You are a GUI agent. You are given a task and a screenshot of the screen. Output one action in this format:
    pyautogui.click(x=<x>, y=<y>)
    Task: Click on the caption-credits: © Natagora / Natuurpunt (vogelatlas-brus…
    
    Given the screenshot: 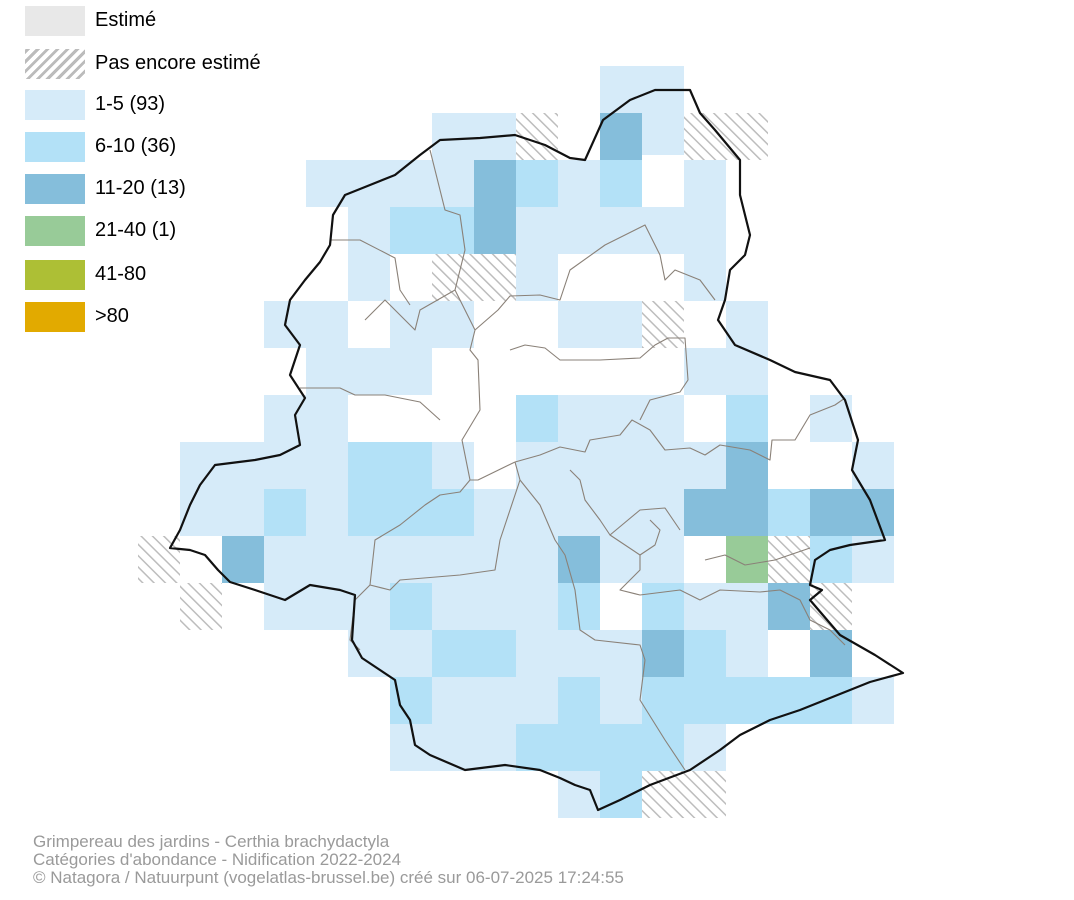 What is the action you would take?
    pyautogui.click(x=328, y=877)
    